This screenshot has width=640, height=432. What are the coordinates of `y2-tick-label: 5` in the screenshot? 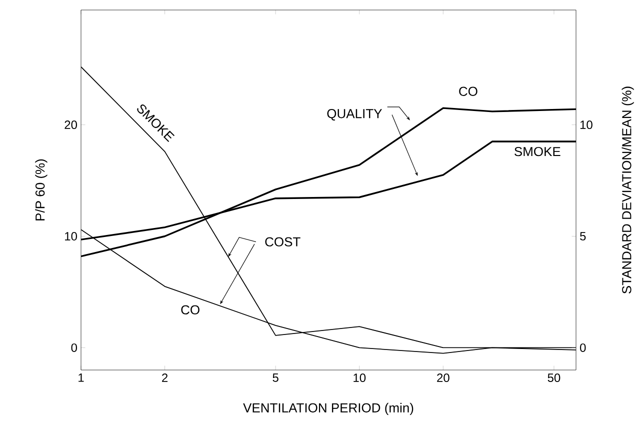 It's located at (583, 236).